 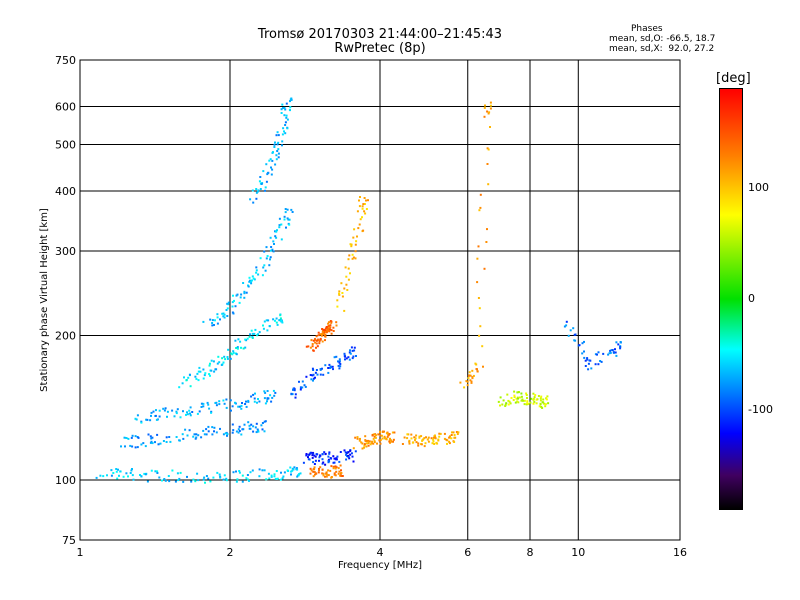 I want to click on x-tick-label: 1, so click(x=80, y=552).